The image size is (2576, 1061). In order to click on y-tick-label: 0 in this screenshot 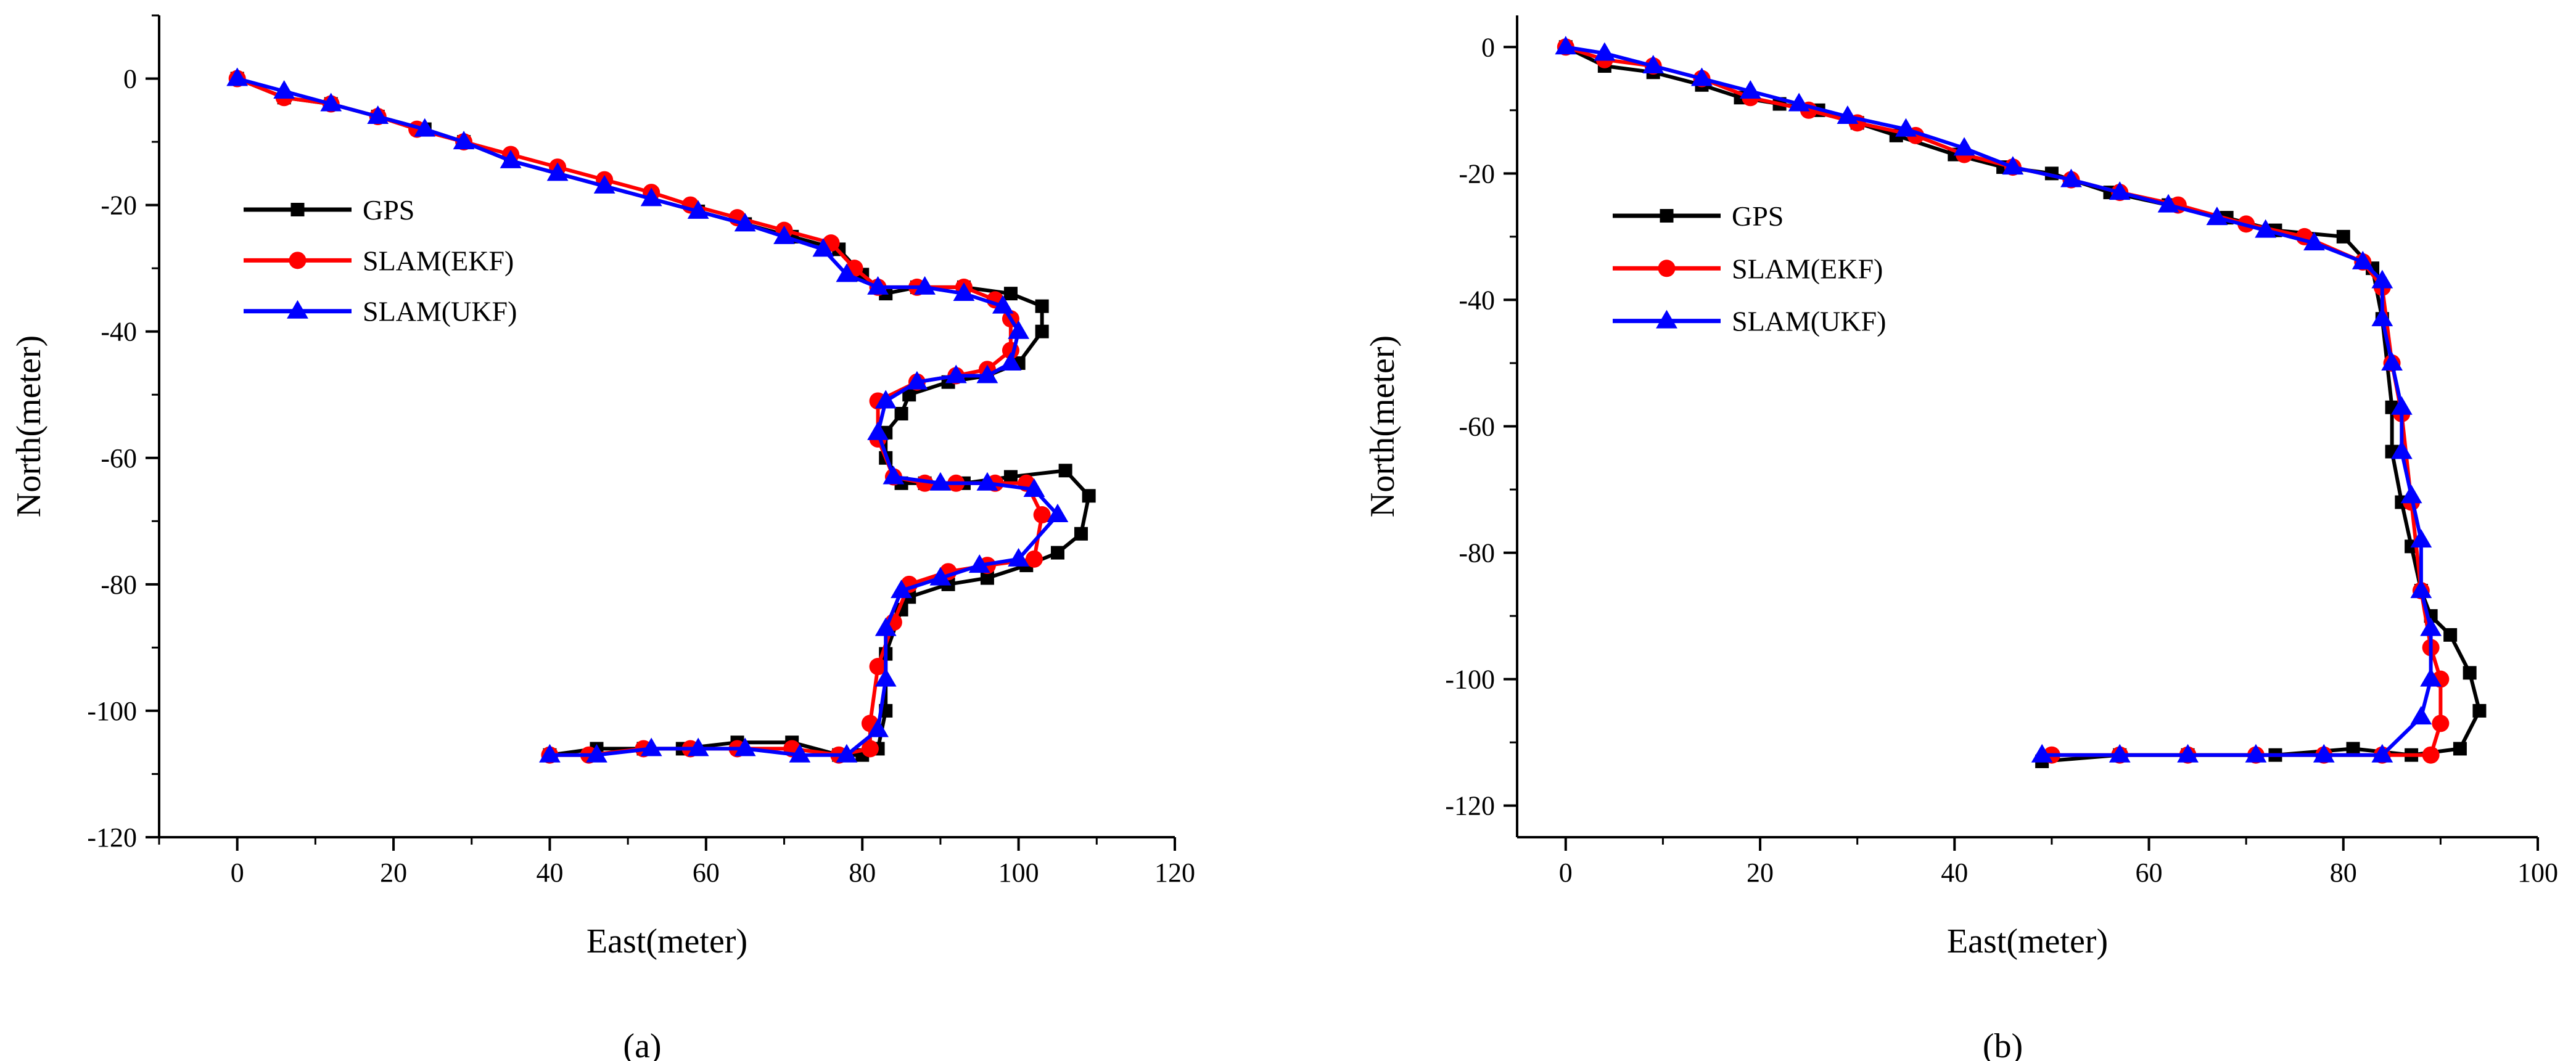, I will do `click(1488, 47)`.